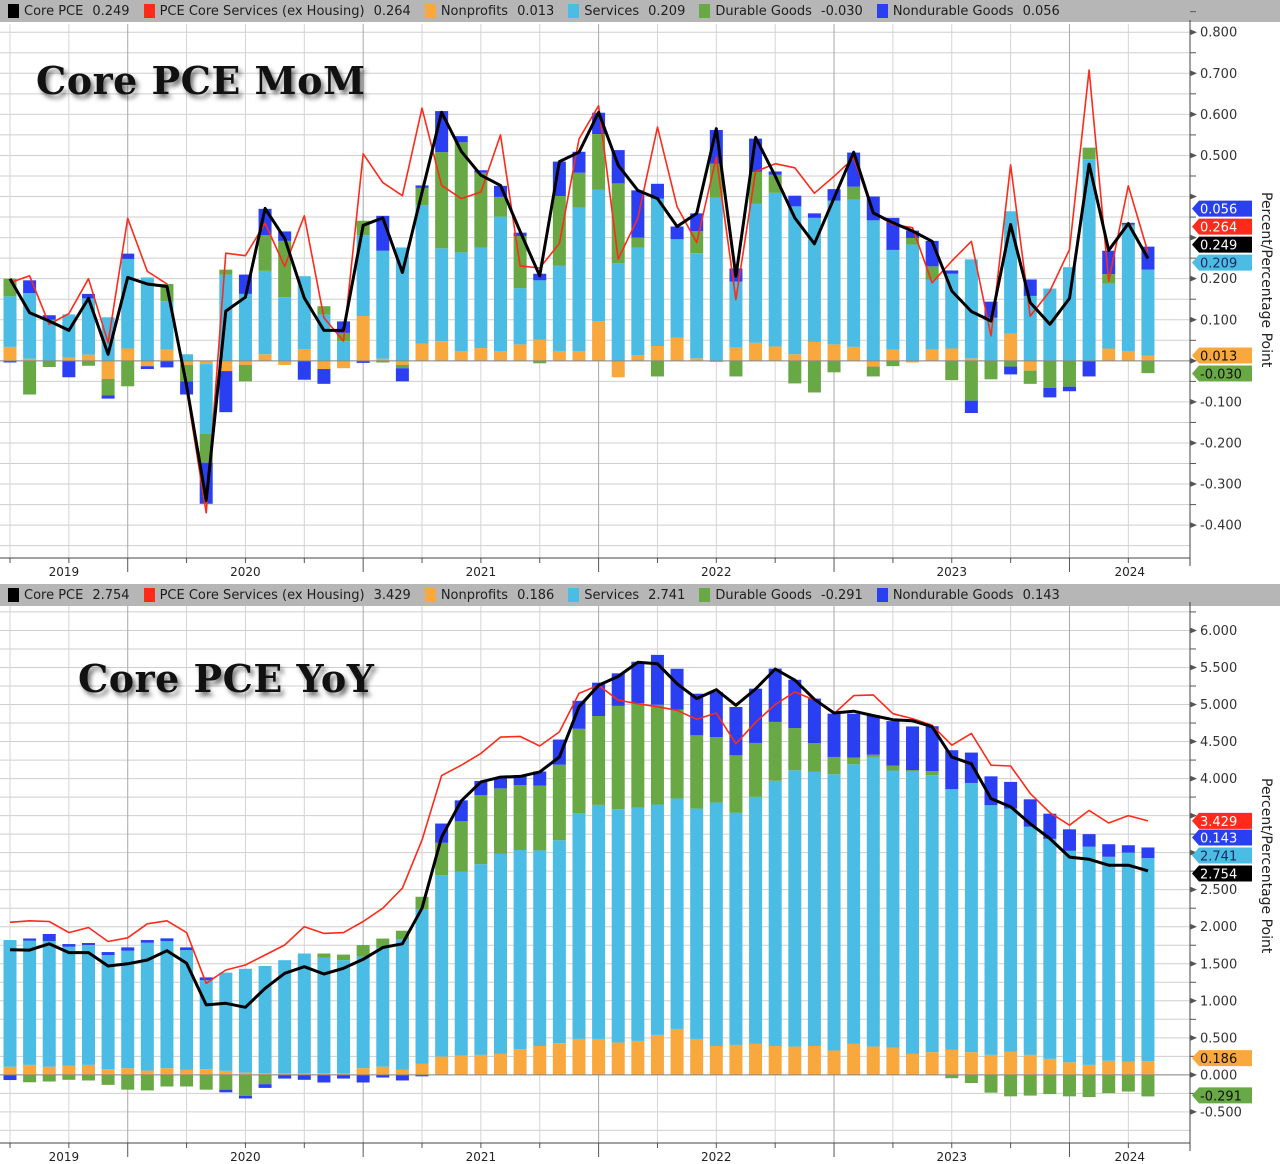  What do you see at coordinates (1218, 856) in the screenshot?
I see `end-value-label: 2.741` at bounding box center [1218, 856].